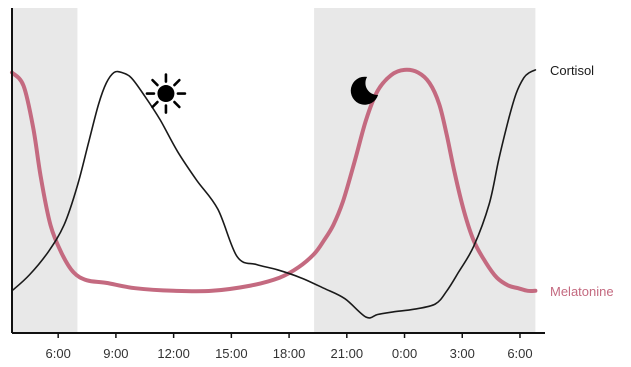 Image resolution: width=631 pixels, height=367 pixels. I want to click on x-tick-label-0: 6:00, so click(58, 353).